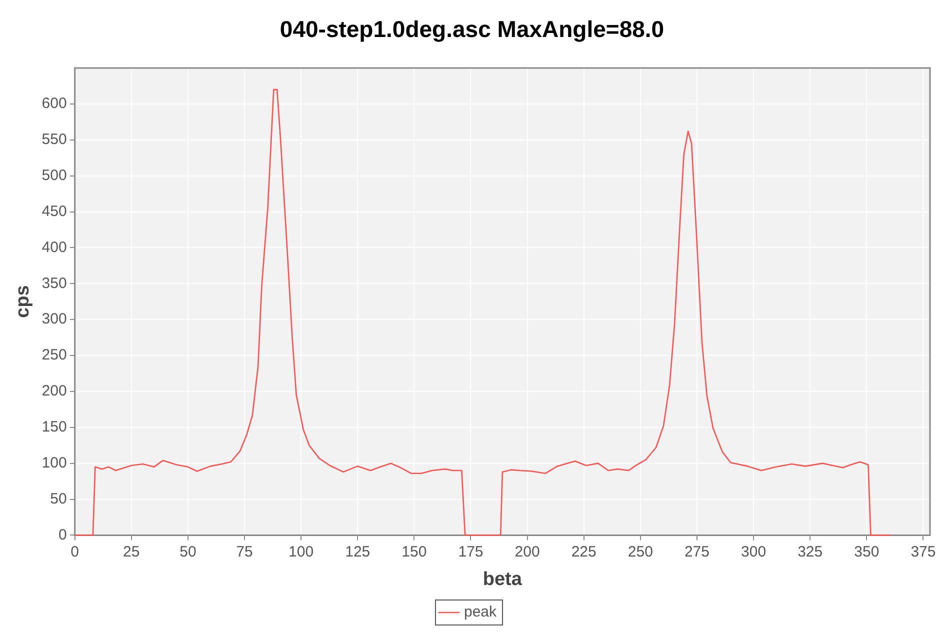 The image size is (944, 644). I want to click on x-tick-label: 125, so click(357, 551).